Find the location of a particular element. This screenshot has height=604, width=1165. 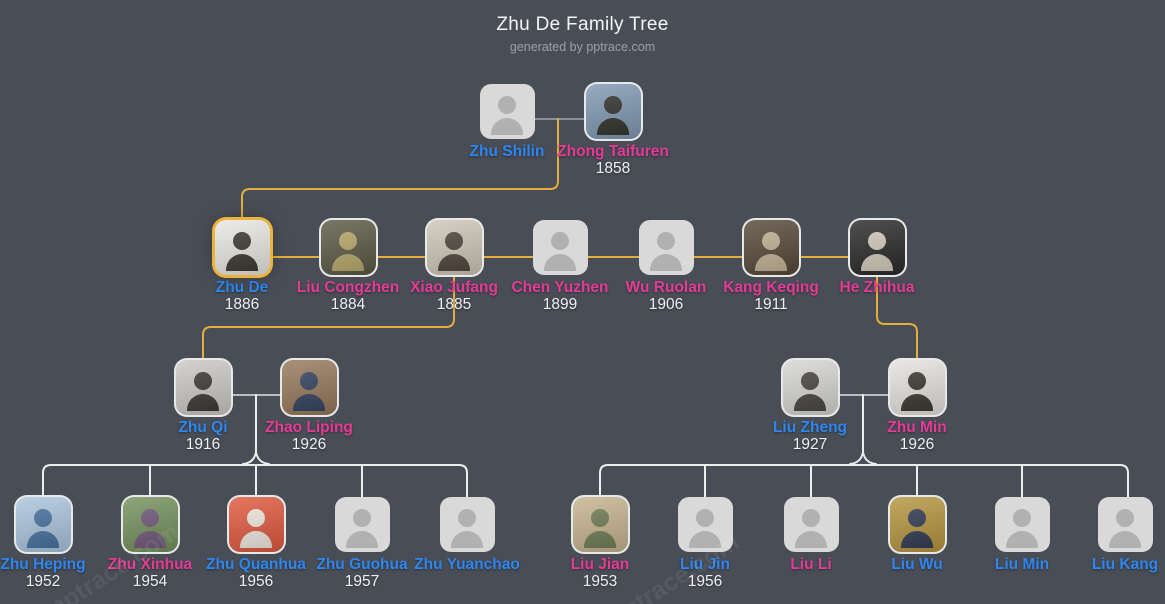

person-name: Liu Jin is located at coordinates (705, 564).